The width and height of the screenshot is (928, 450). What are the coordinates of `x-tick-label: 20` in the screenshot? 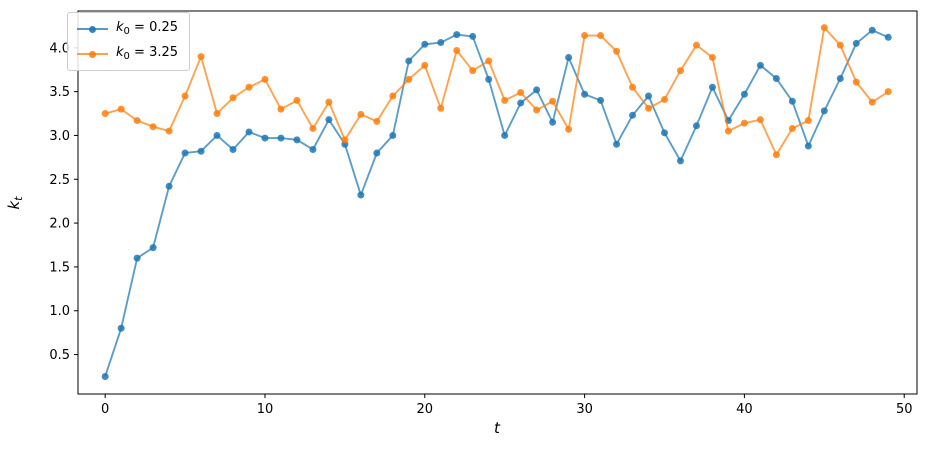 It's located at (425, 409).